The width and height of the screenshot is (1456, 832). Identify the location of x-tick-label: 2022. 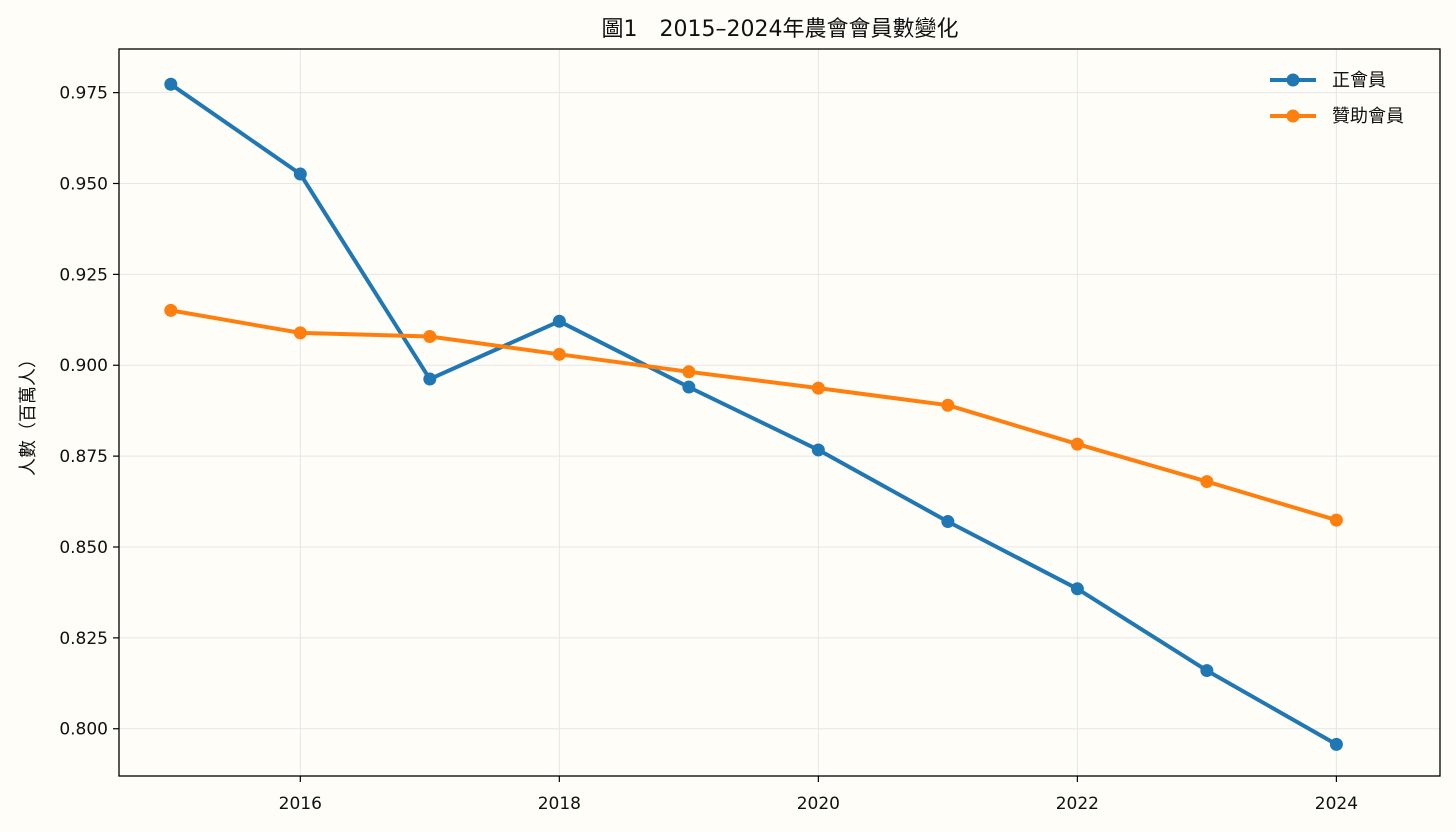
(1077, 804).